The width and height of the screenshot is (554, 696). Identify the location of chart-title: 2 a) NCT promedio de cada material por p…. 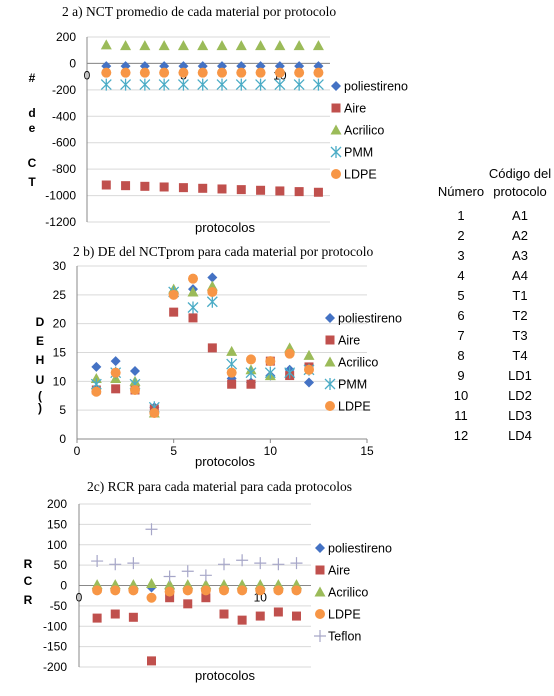
(199, 11).